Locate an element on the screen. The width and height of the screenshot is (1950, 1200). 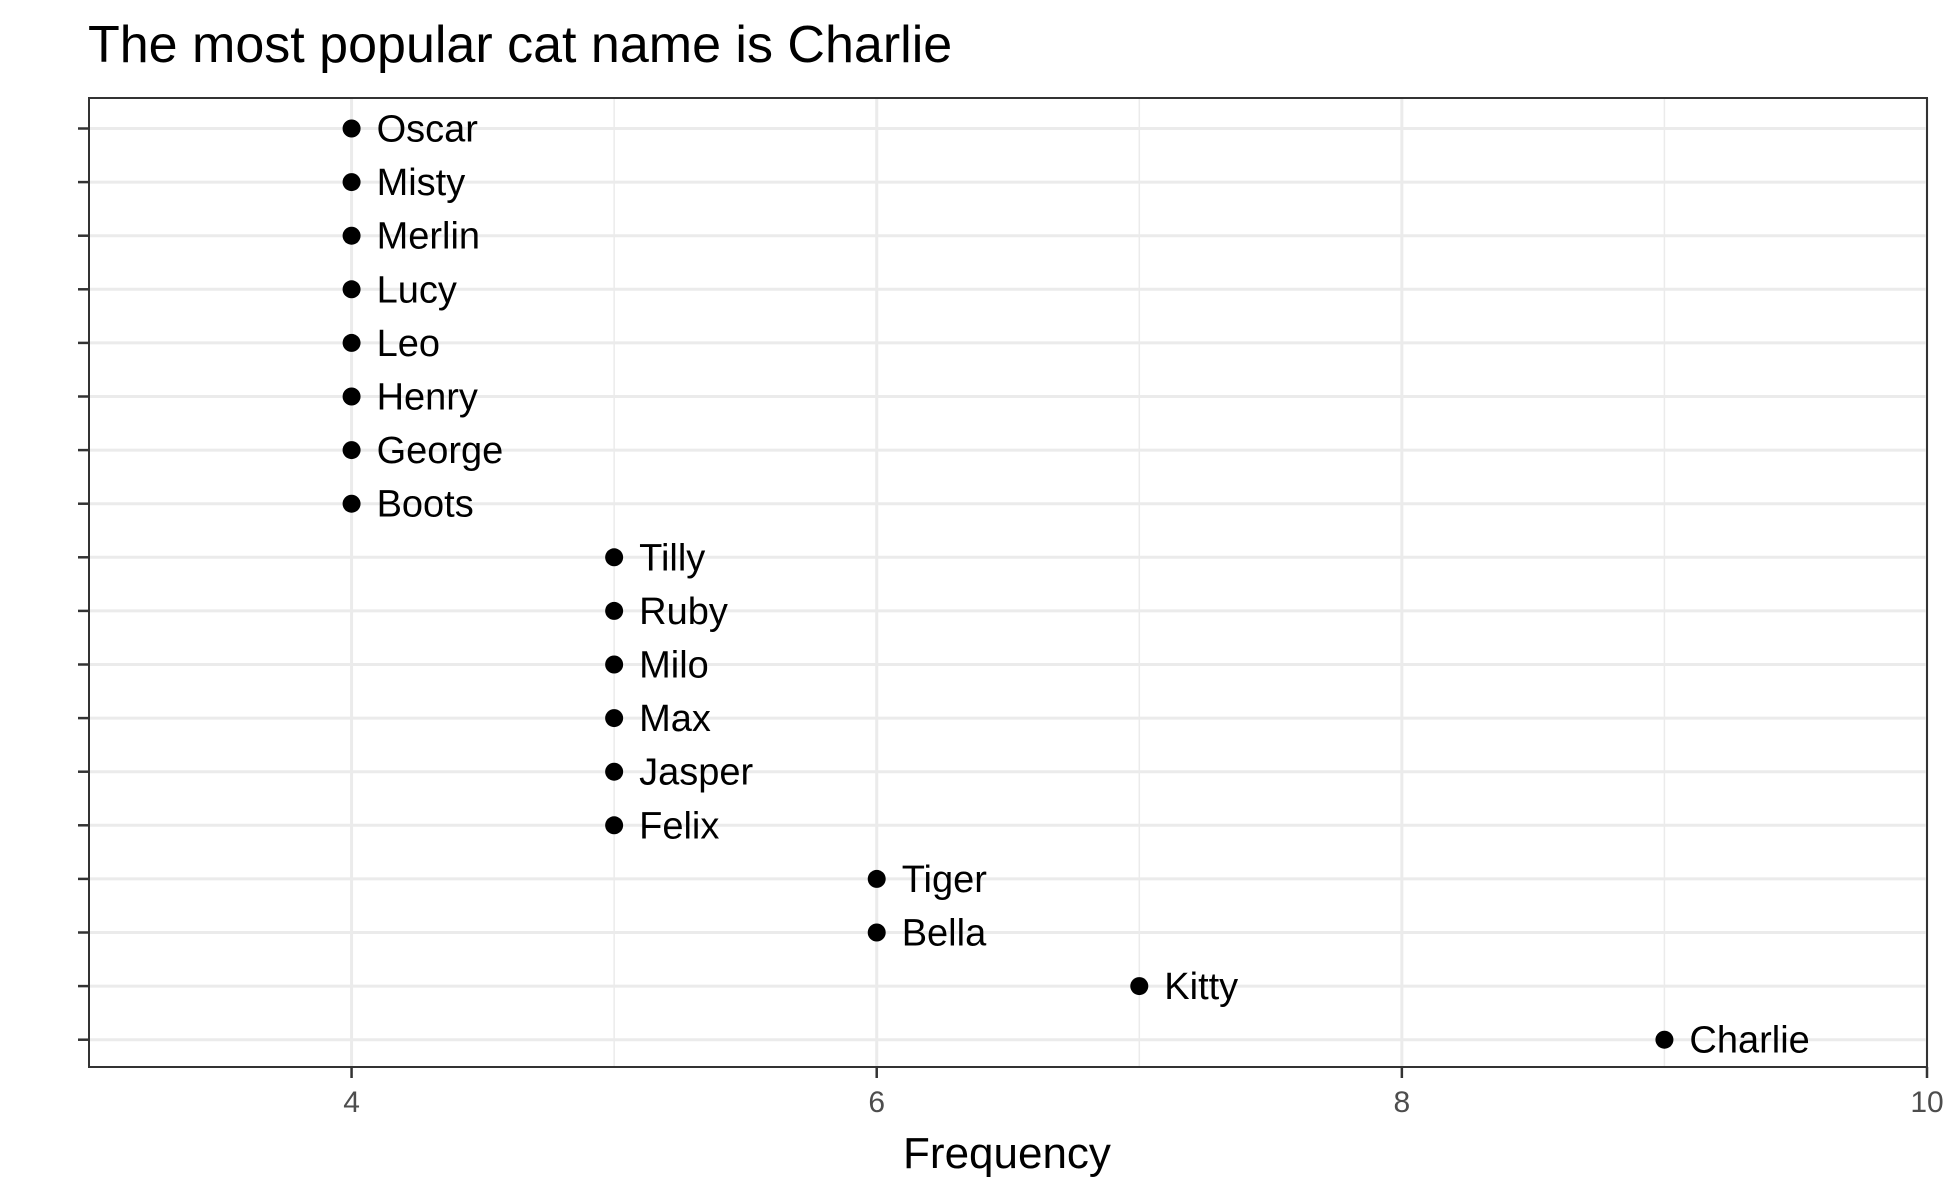
point-label: Misty is located at coordinates (421, 183).